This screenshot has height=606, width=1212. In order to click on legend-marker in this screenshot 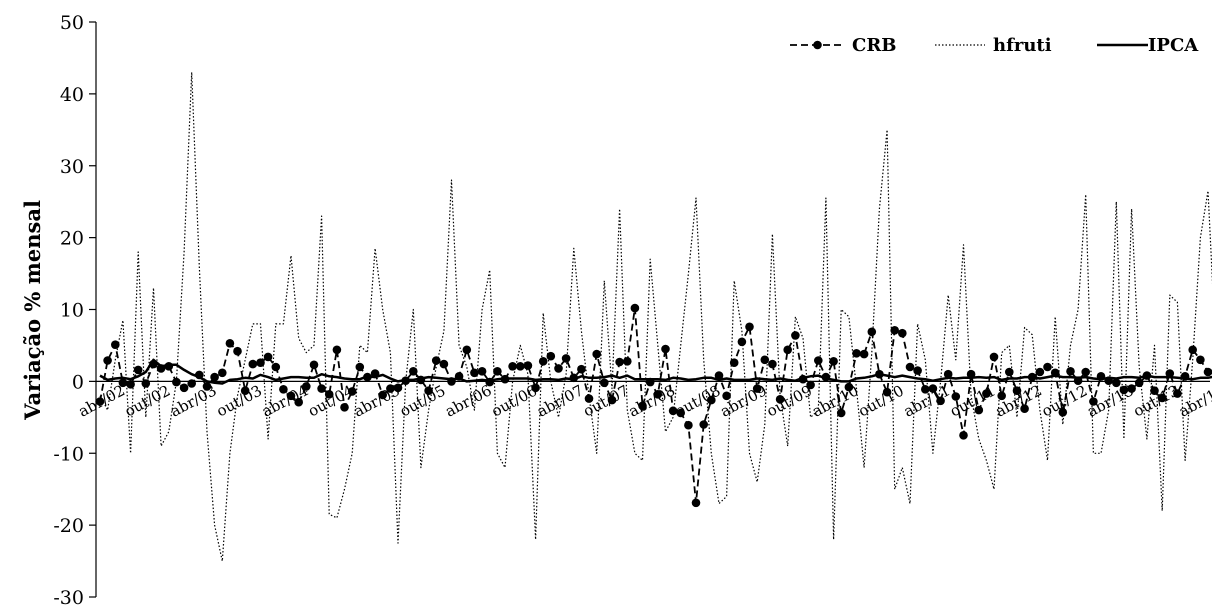, I will do `click(817, 45)`.